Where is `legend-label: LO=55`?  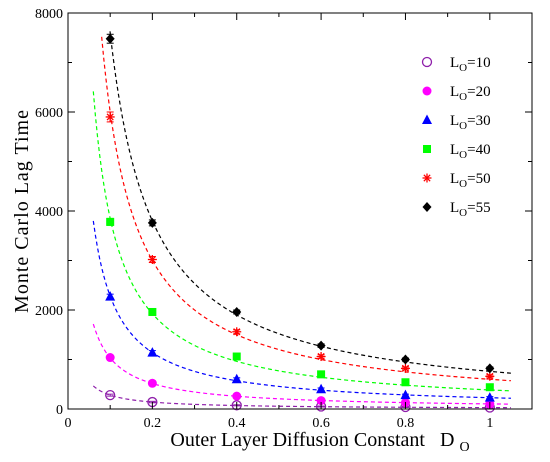
legend-label: LO=55 is located at coordinates (470, 209).